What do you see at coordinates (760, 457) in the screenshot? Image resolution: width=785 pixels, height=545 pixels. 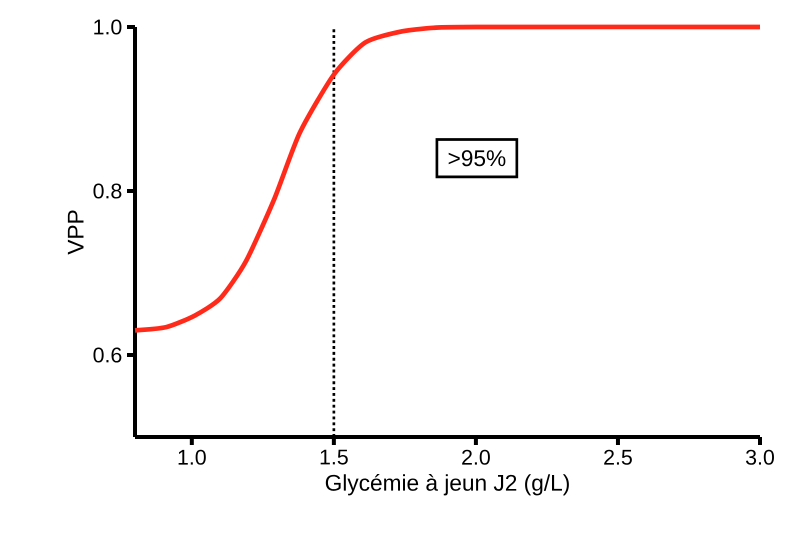 I see `x-tick-label: 3.0` at bounding box center [760, 457].